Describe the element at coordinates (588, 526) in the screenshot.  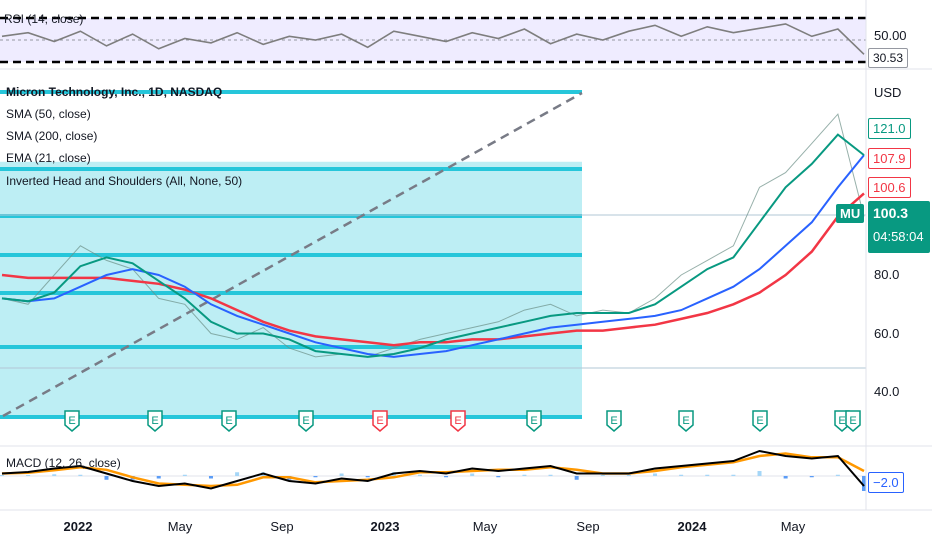
I see `time-tick-sep-2023: Sep` at that location.